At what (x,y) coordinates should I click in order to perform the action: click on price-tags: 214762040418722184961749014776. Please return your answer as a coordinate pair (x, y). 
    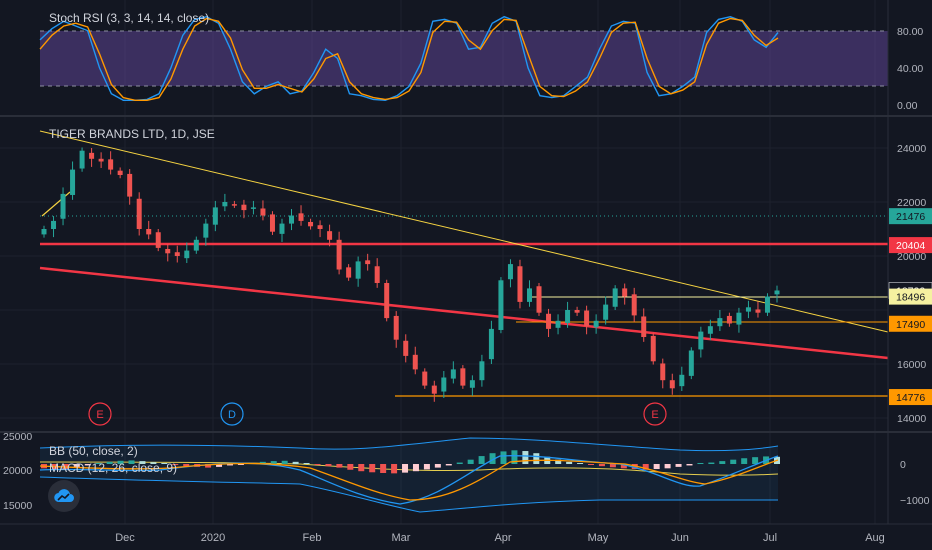
    Looking at the image, I should click on (910, 307).